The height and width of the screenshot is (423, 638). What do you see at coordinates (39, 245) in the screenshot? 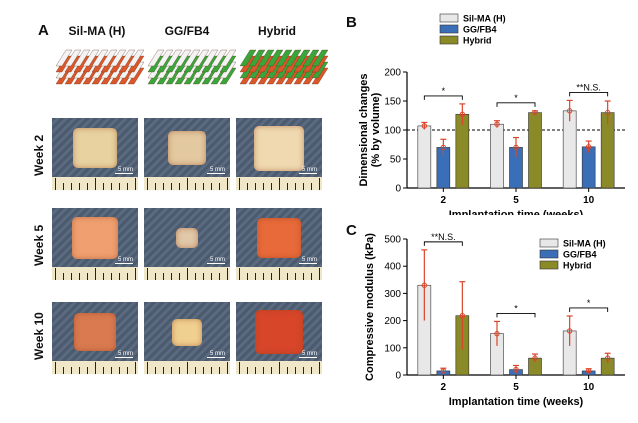
I see `week-label-5: Week 5` at bounding box center [39, 245].